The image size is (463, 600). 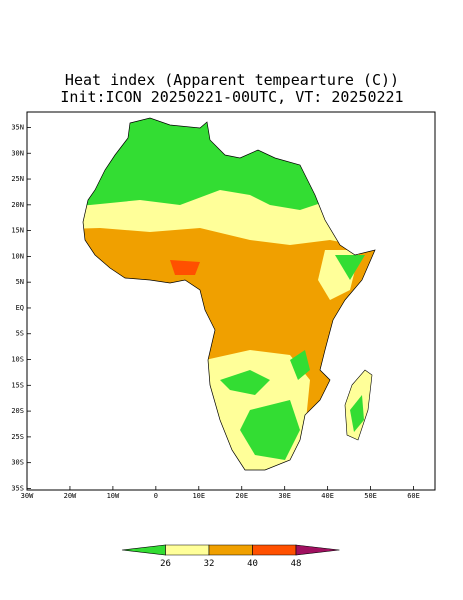 What do you see at coordinates (20, 334) in the screenshot?
I see `lat-tick-label: 5S` at bounding box center [20, 334].